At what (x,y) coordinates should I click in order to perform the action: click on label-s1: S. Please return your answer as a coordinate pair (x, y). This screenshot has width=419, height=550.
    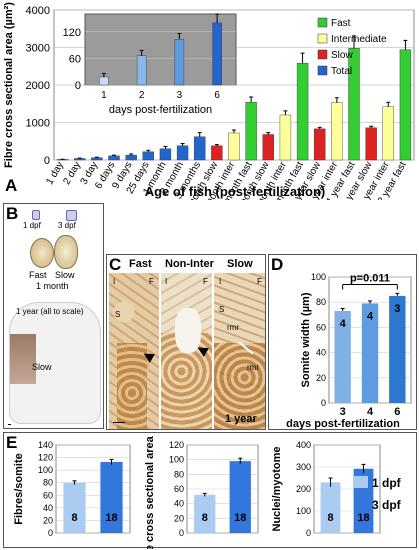
    Looking at the image, I should click on (118, 314).